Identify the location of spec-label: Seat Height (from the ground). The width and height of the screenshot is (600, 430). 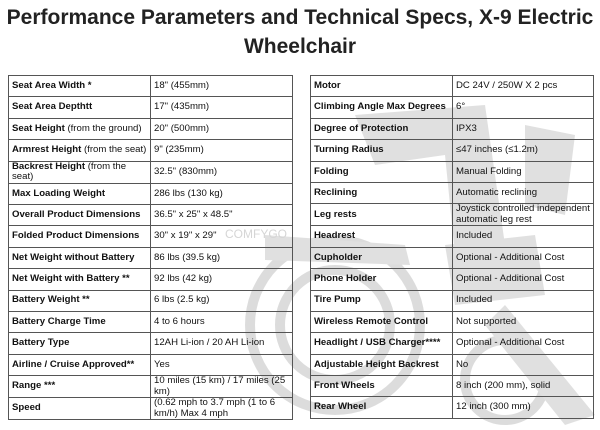
(79, 129).